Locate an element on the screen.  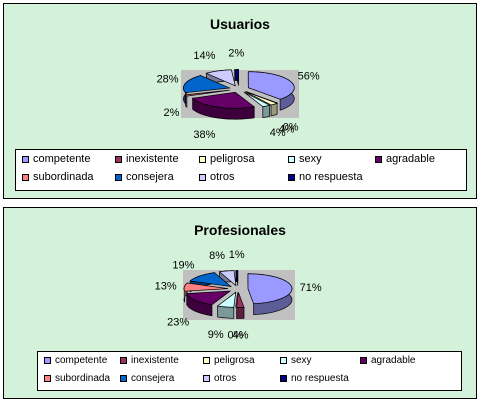
data-label-subordinada: 2% is located at coordinates (171, 113).